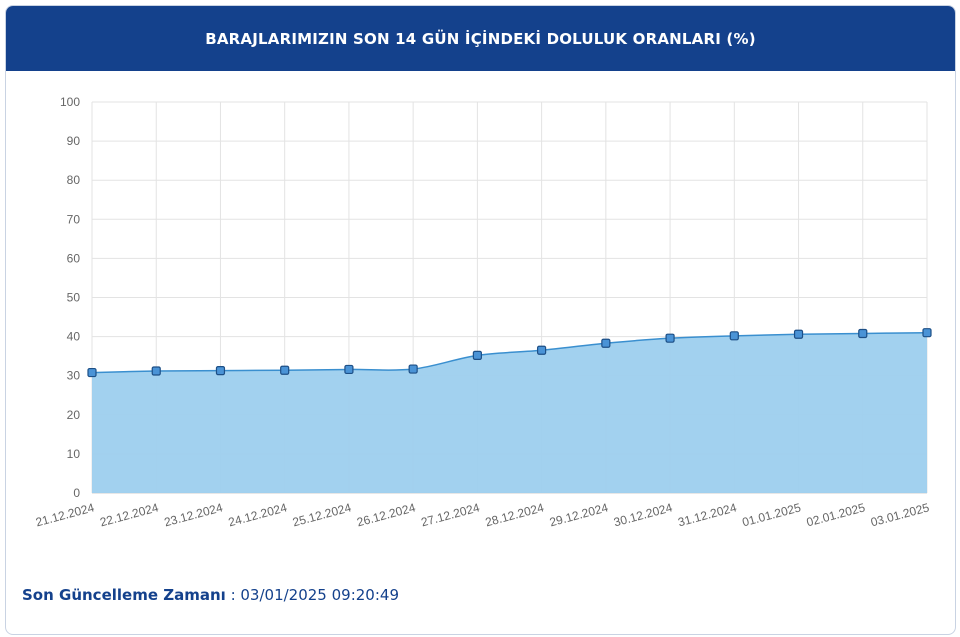 The width and height of the screenshot is (960, 637). What do you see at coordinates (129, 514) in the screenshot?
I see `x-tick-label: 22.12.2024` at bounding box center [129, 514].